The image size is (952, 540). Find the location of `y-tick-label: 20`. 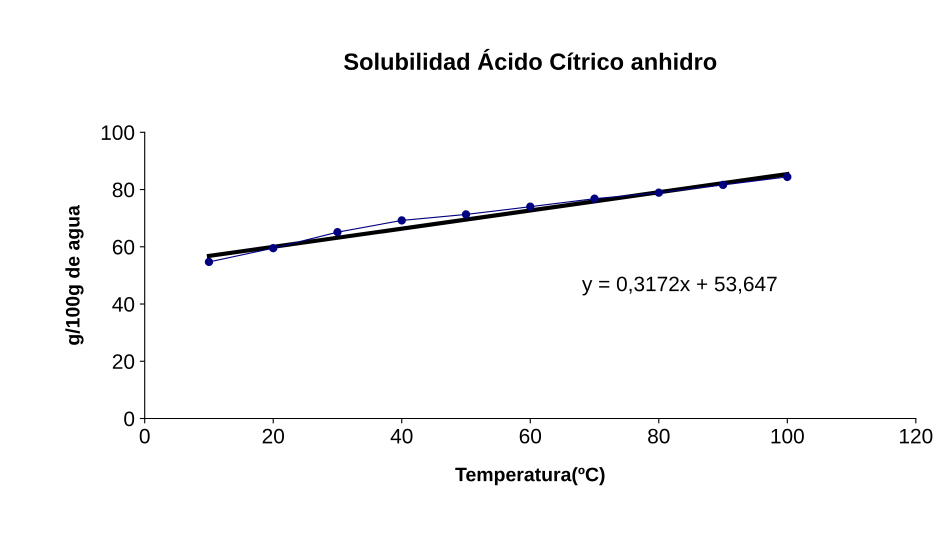

y-tick-label: 20 is located at coordinates (123, 362).